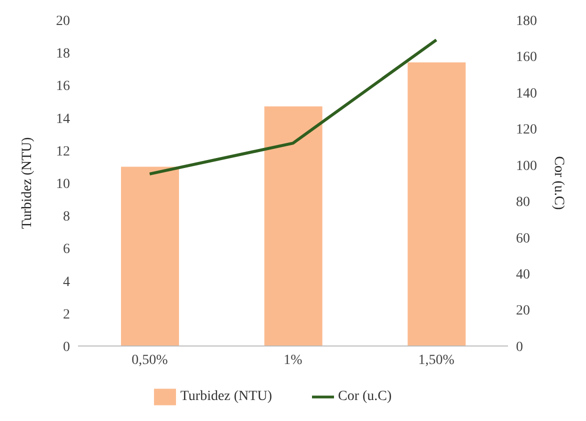 The image size is (586, 421). Describe the element at coordinates (66, 250) in the screenshot. I see `y-tick-label: 6` at that location.